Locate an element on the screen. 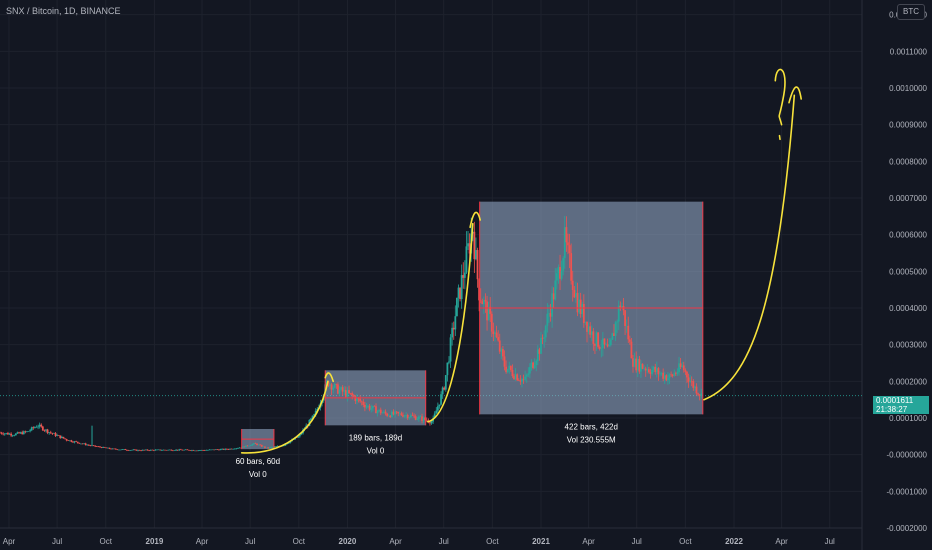 The width and height of the screenshot is (932, 550). y-tick-label: 0.0007000 is located at coordinates (908, 198).